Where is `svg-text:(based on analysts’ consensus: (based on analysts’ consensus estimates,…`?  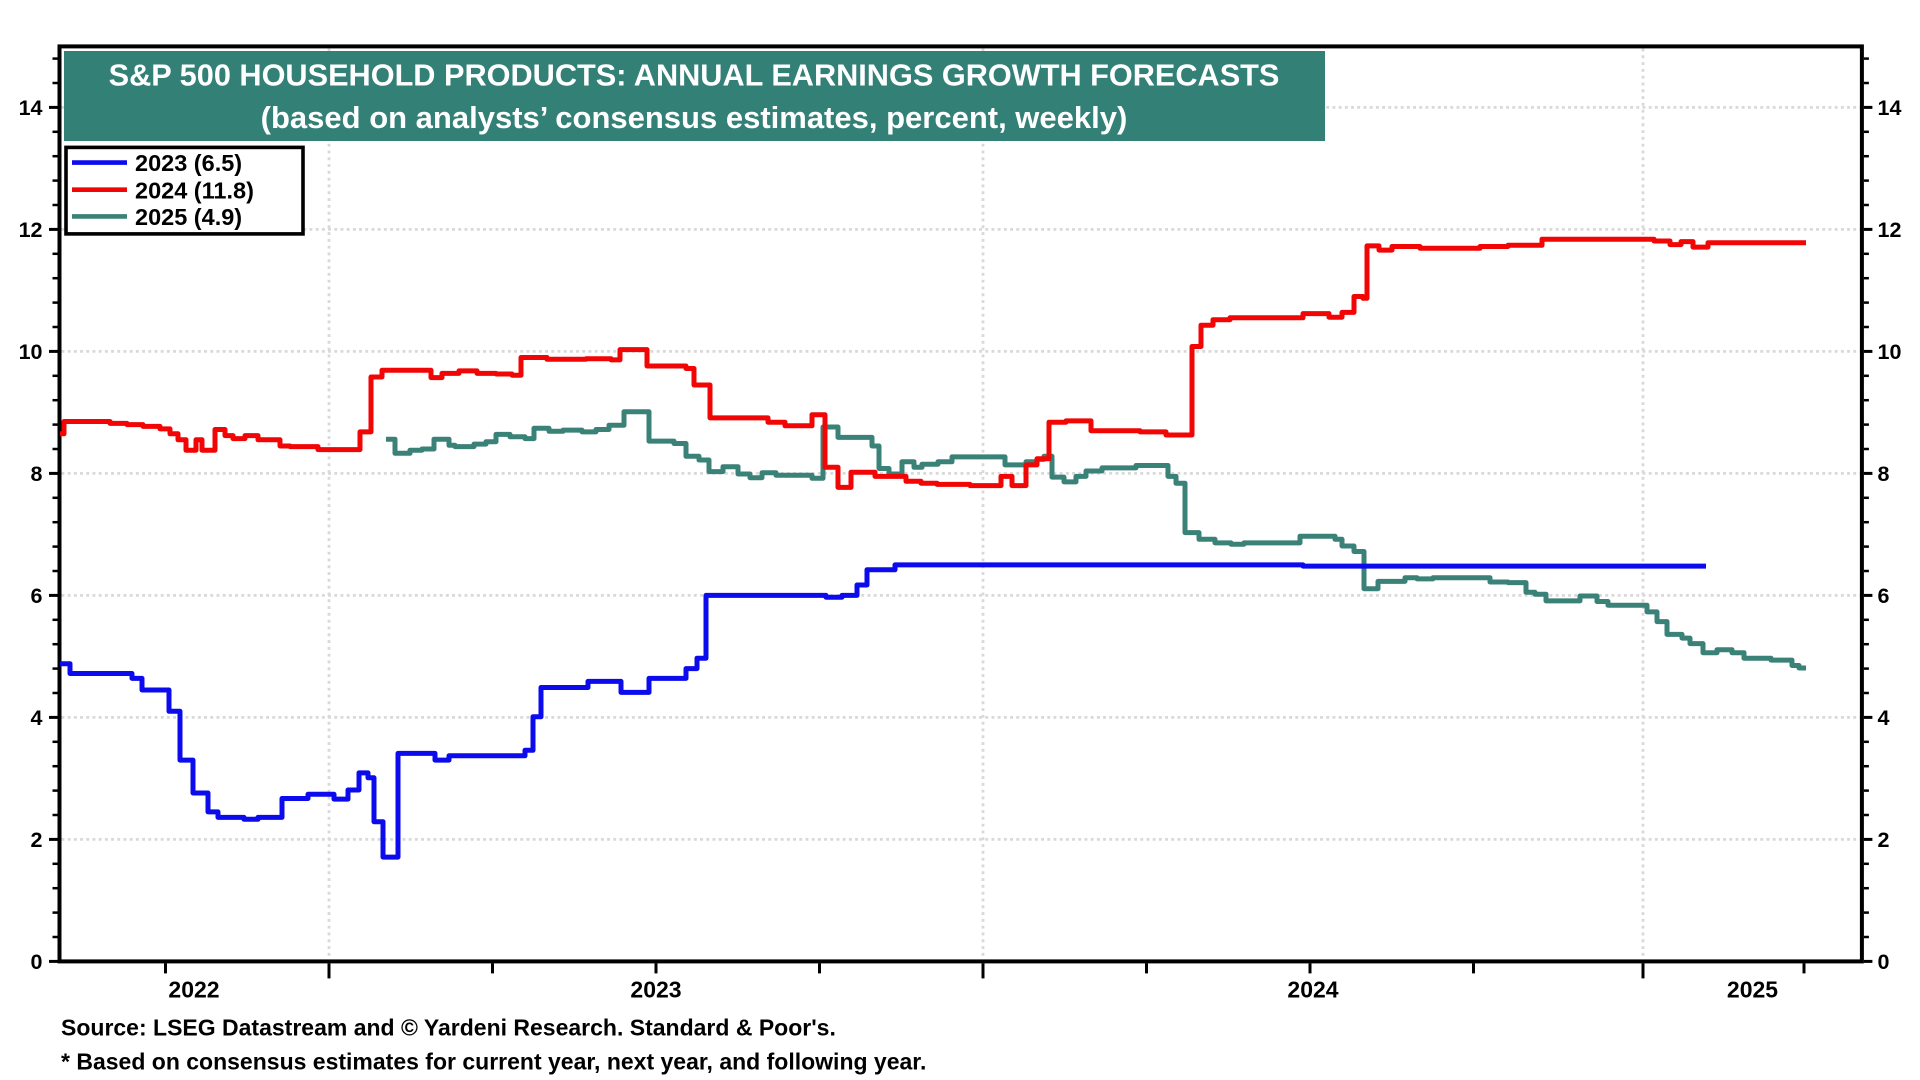
svg-text:(based on analysts’ consensus: (based on analysts’ consensus estimates,… is located at coordinates (694, 117).